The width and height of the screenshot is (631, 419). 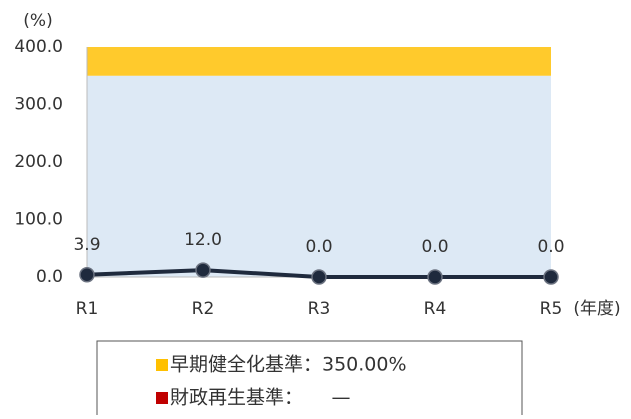 What do you see at coordinates (86, 245) in the screenshot?
I see `data-label: 3.9` at bounding box center [86, 245].